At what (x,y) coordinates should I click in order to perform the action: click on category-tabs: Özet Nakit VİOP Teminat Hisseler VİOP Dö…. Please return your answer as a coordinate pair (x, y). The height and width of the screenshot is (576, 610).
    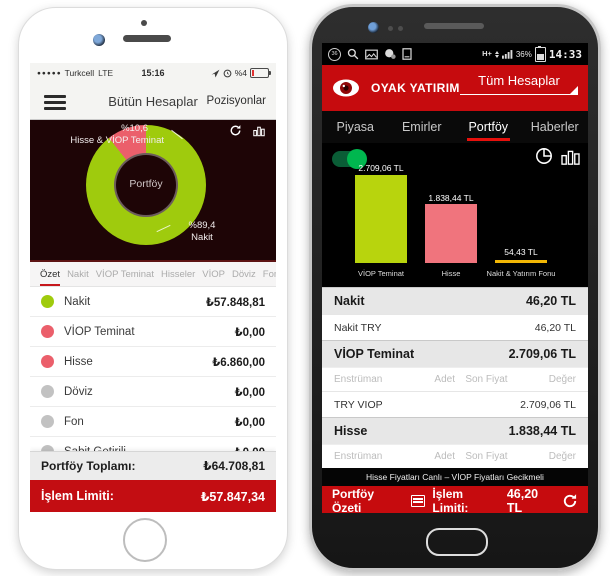
    Looking at the image, I should click on (153, 274).